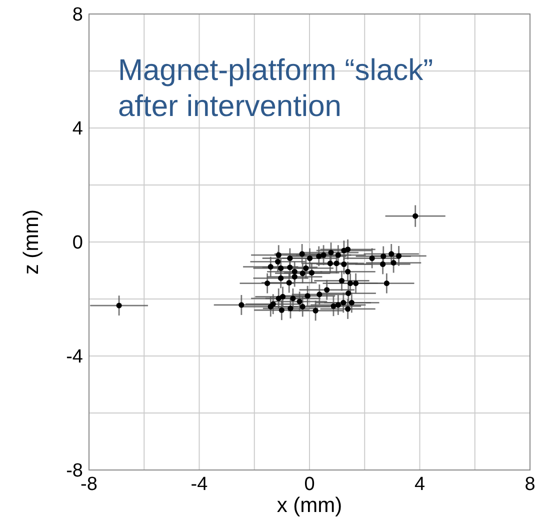  What do you see at coordinates (75, 357) in the screenshot?
I see `y-tick-label: -4` at bounding box center [75, 357].